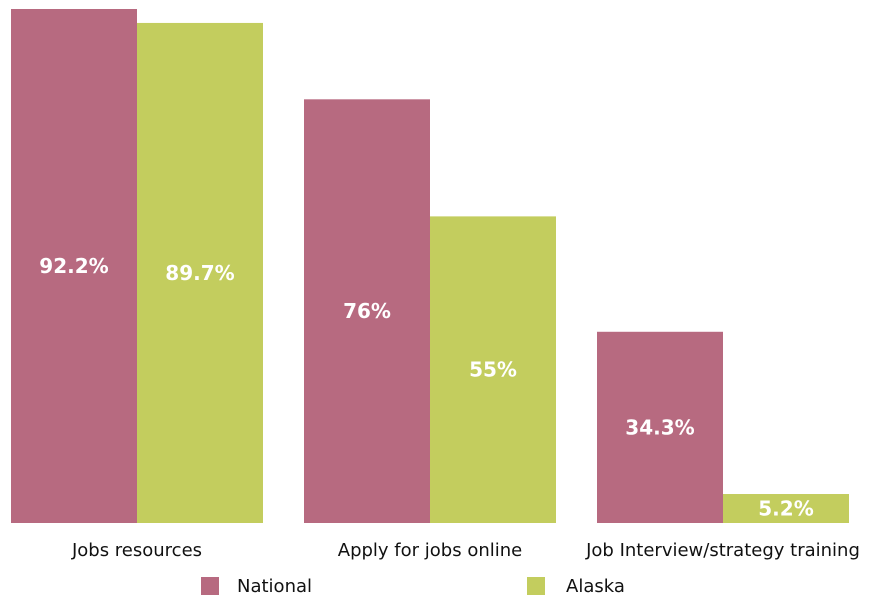  What do you see at coordinates (274, 586) in the screenshot?
I see `legend-label-national: National` at bounding box center [274, 586].